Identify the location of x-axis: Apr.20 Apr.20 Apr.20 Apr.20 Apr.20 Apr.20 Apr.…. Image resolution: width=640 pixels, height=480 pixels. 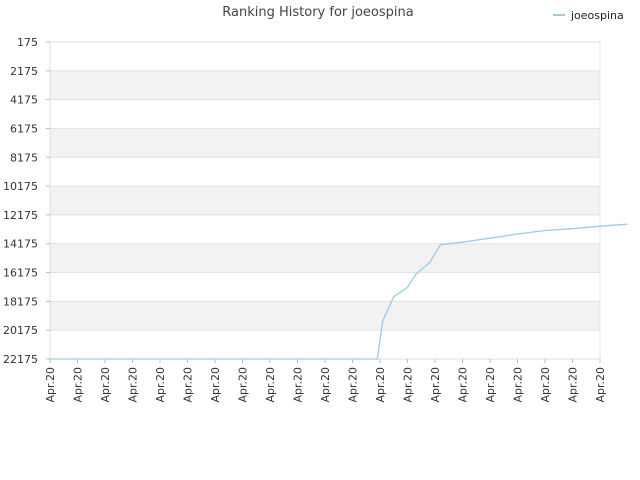
(325, 381).